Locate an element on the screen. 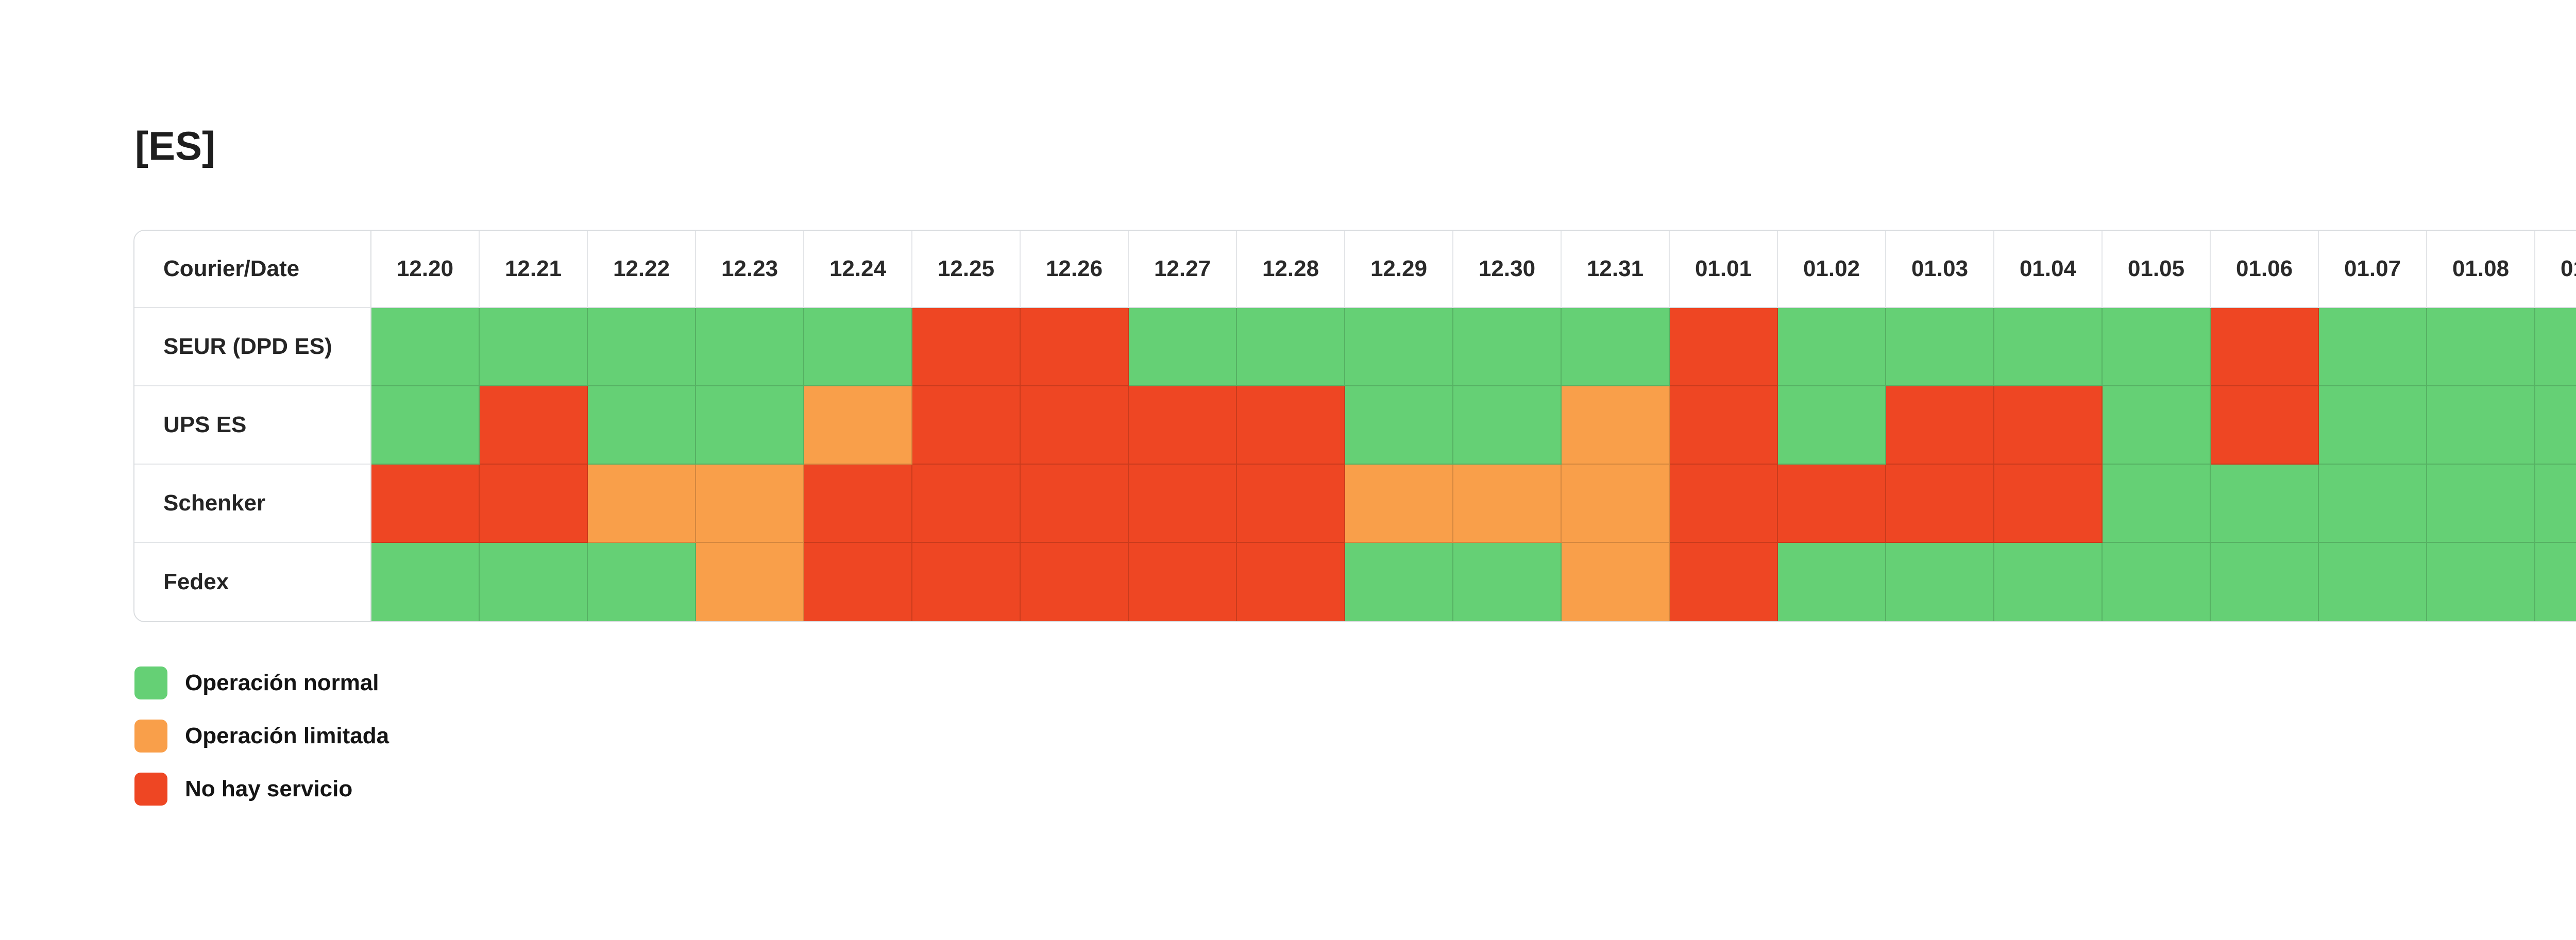 The image size is (2576, 940). date-header-cell: 01.08 is located at coordinates (2481, 269).